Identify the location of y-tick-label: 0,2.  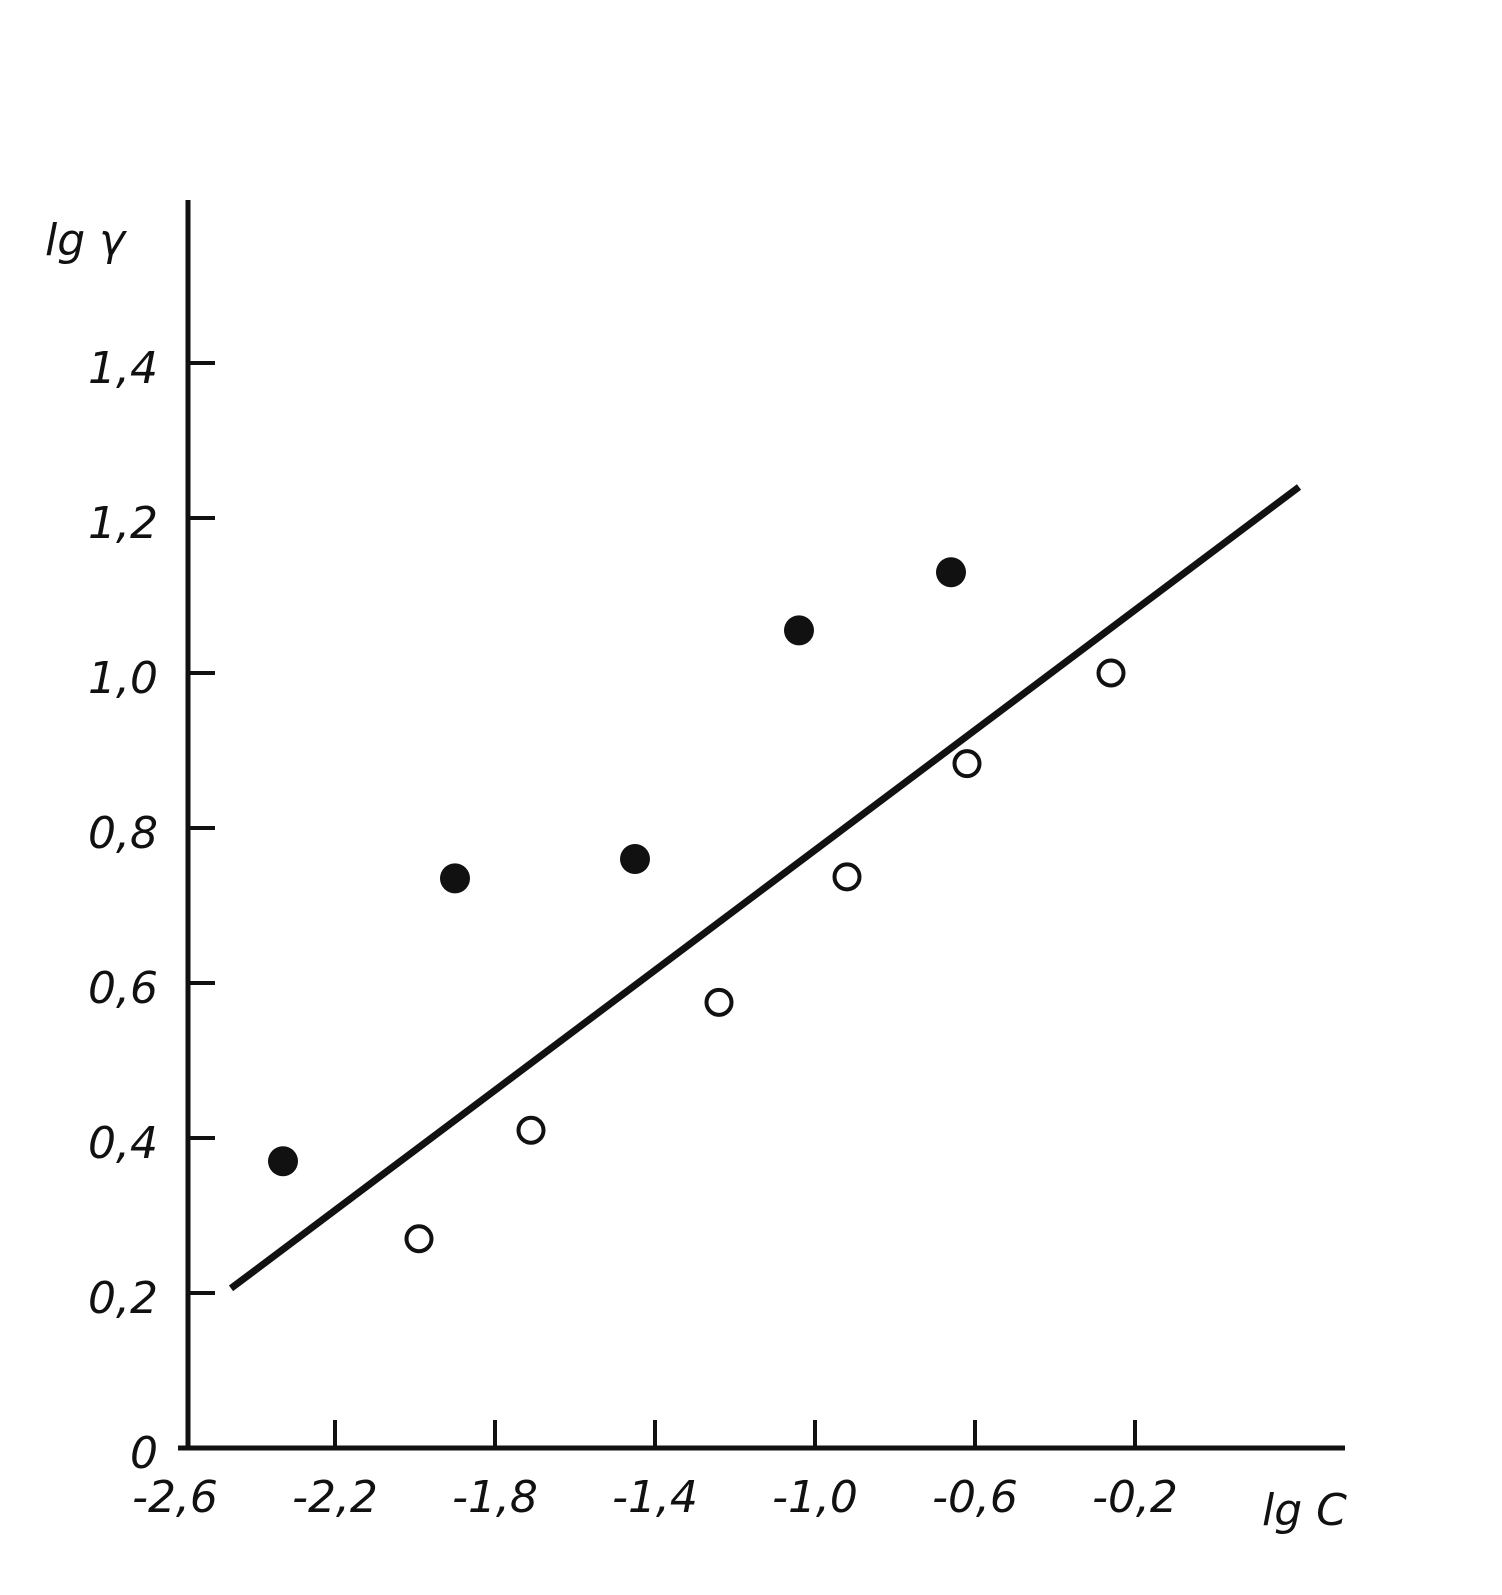
(123, 1298).